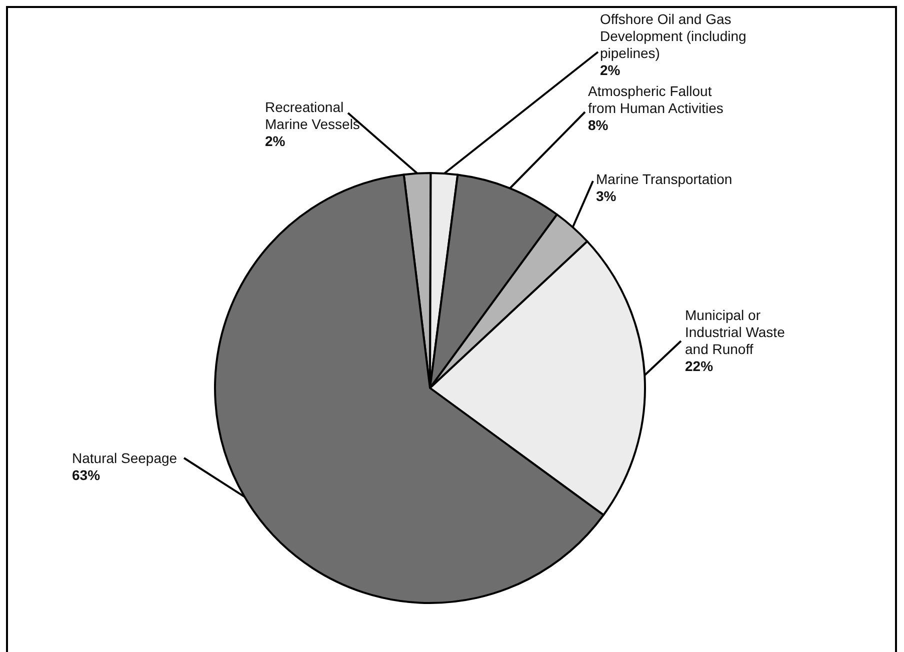  I want to click on slice-label: Natural Seepage, so click(125, 458).